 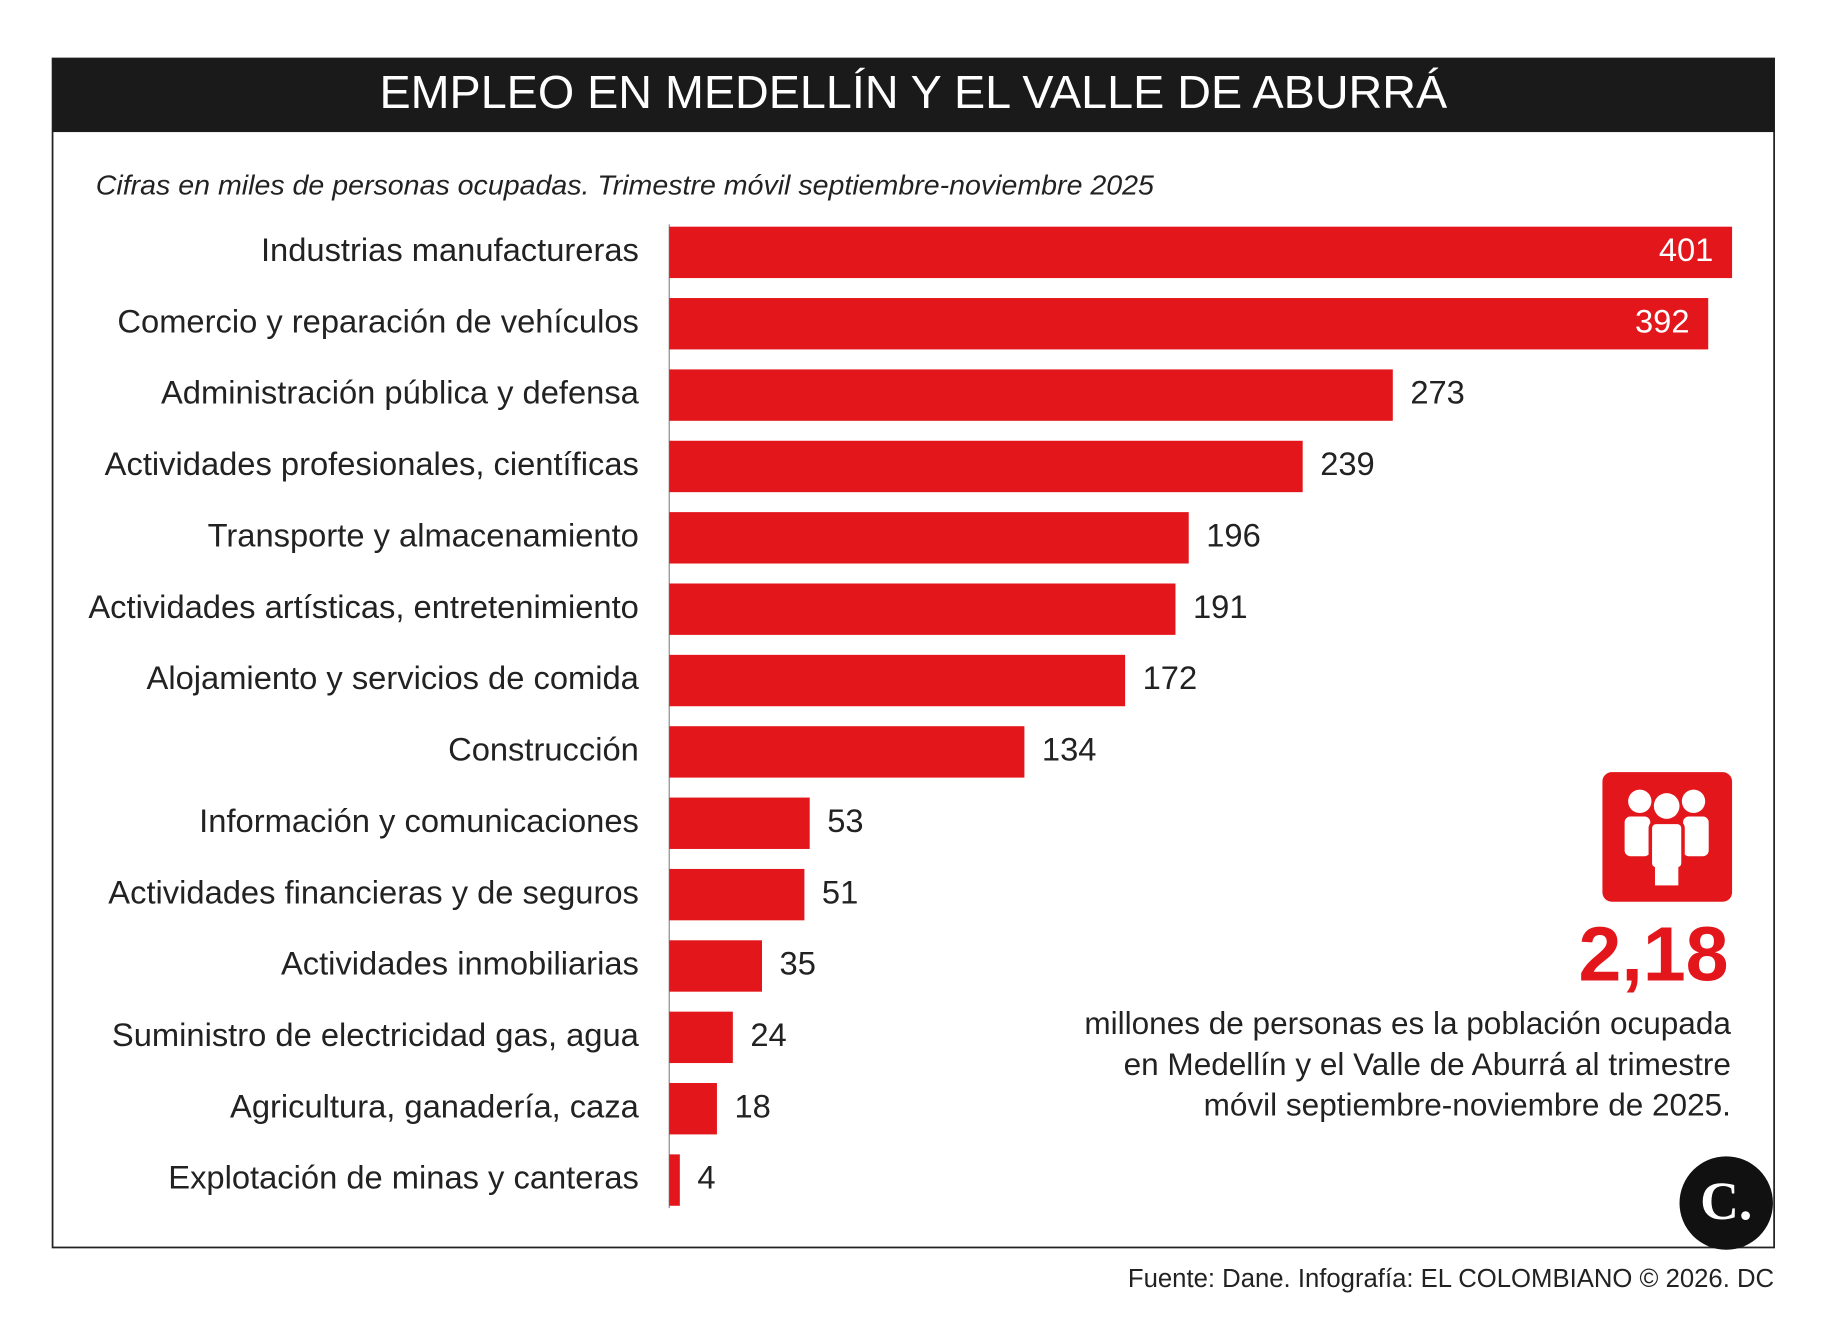 I want to click on value-label: 392, so click(x=1662, y=320).